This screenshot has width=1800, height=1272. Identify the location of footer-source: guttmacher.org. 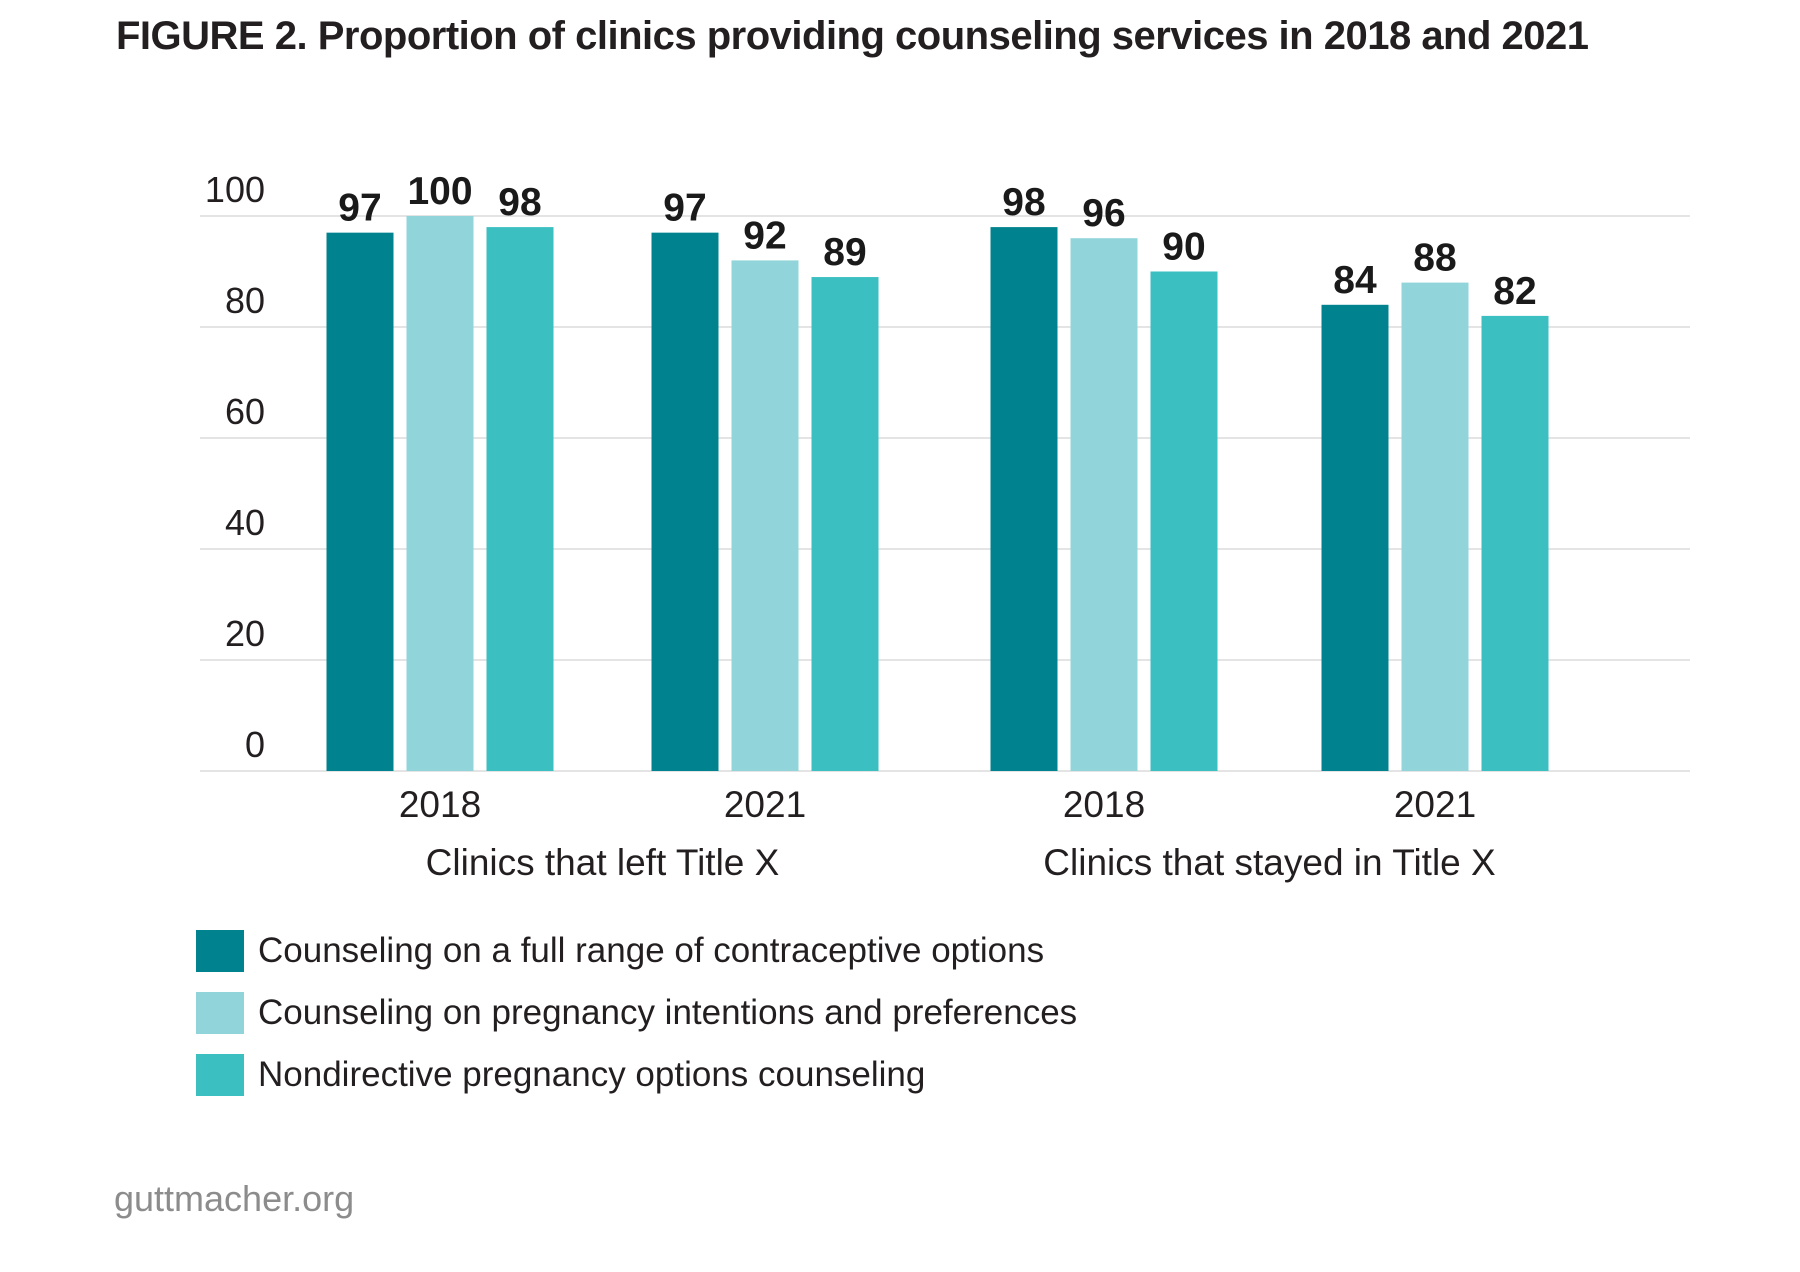
(234, 1198).